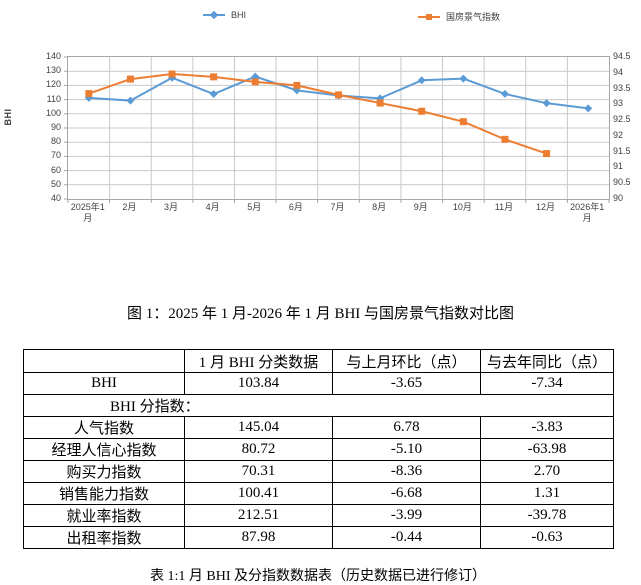 The width and height of the screenshot is (641, 585). I want to click on legend-label-bhi: BHI, so click(239, 15).